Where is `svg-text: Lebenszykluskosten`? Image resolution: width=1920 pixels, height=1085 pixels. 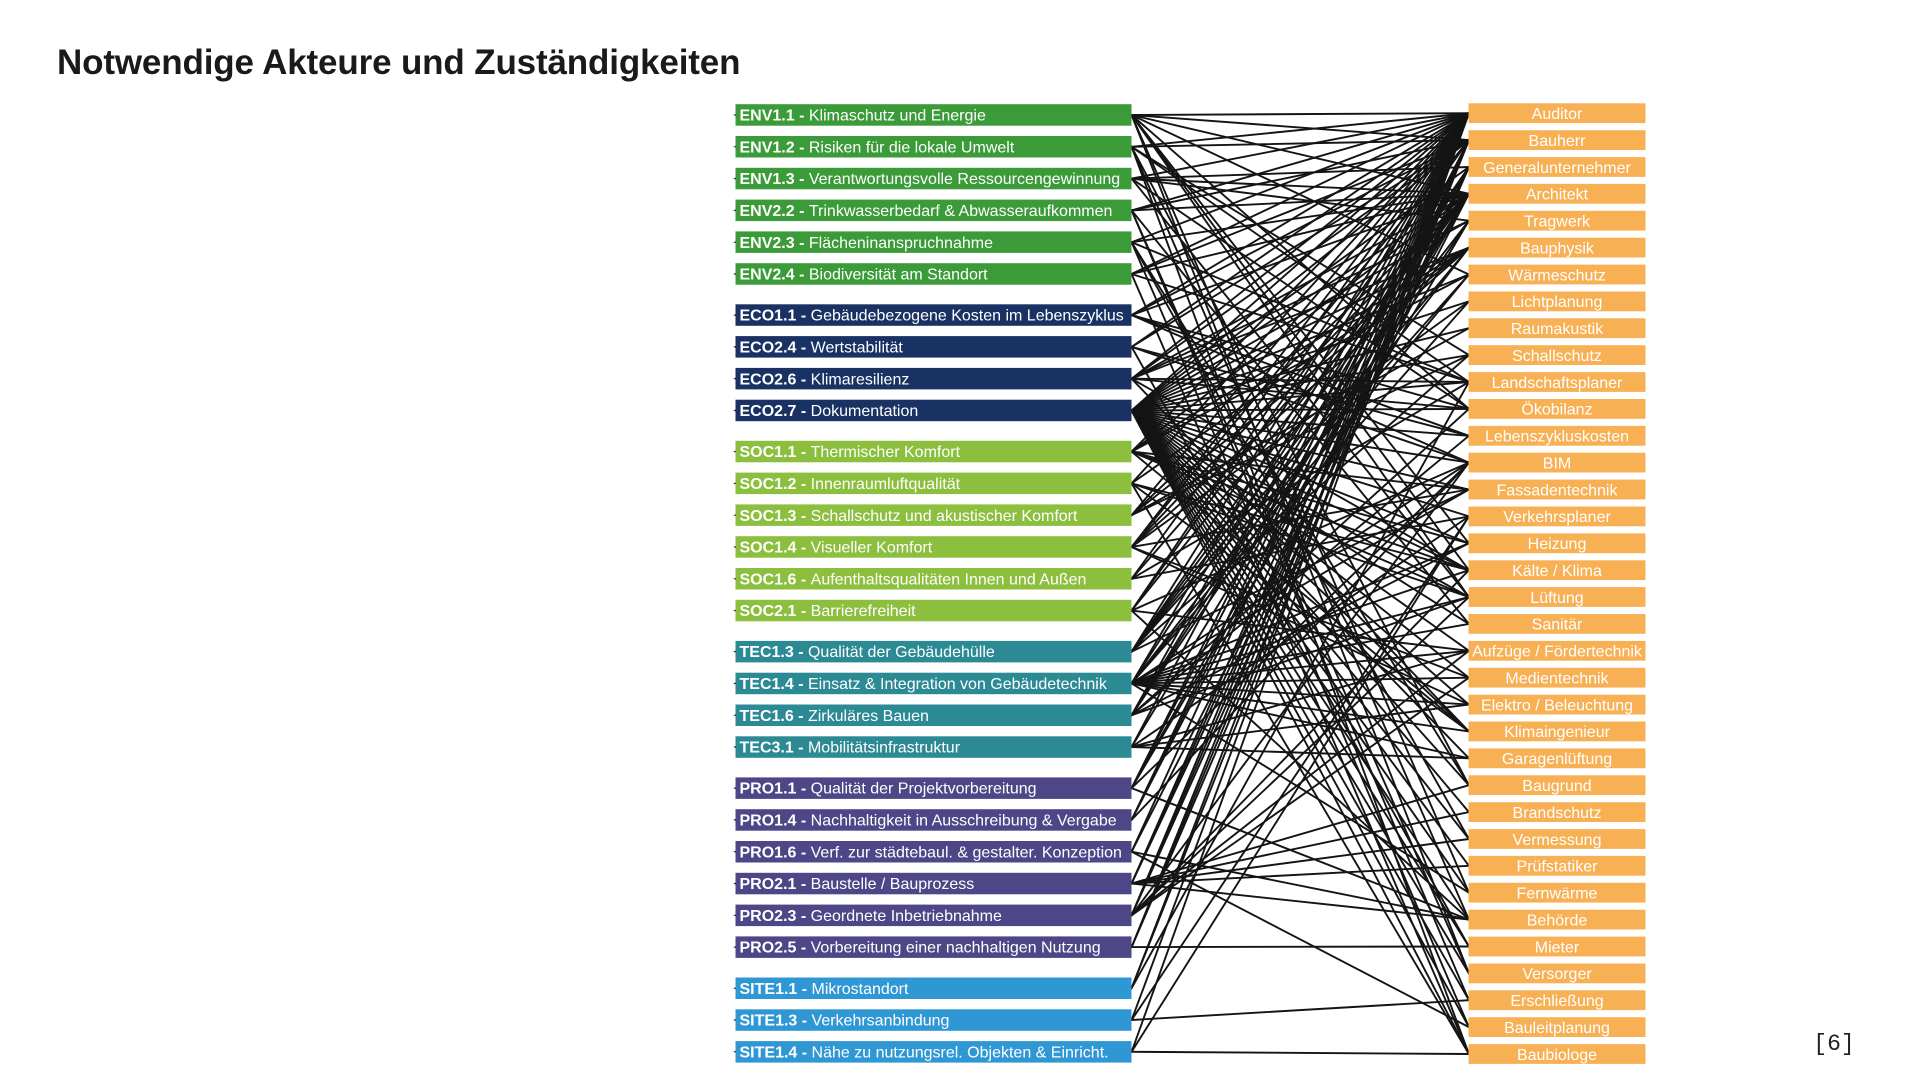
svg-text: Lebenszykluskosten is located at coordinates (1557, 437).